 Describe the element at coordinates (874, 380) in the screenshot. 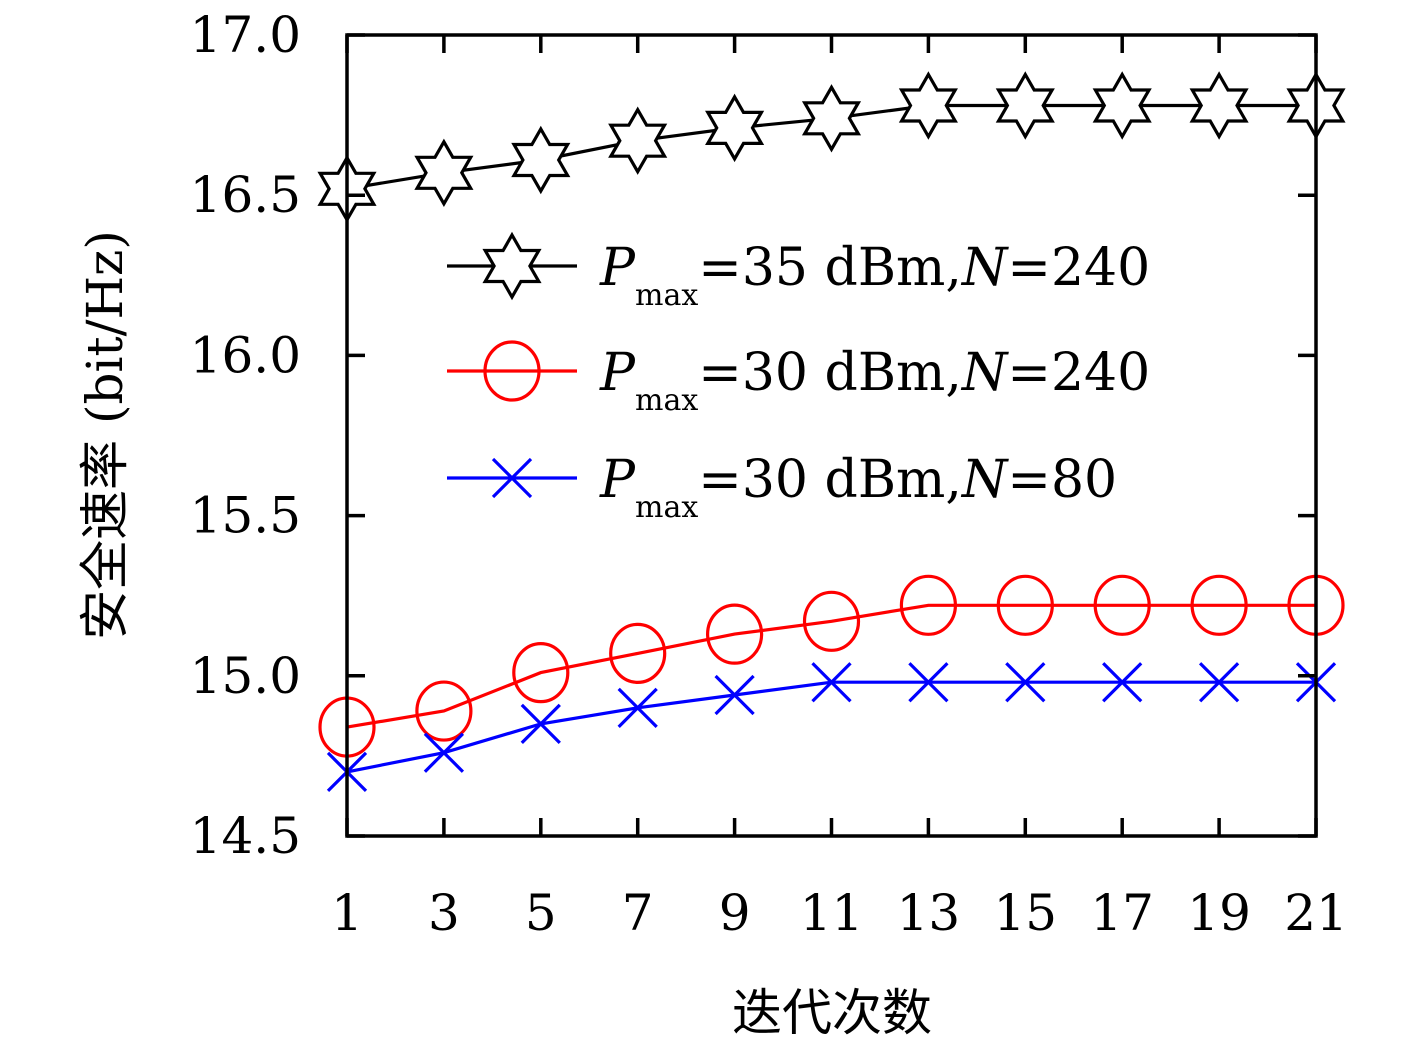

I see `legend-label-2: Pmax=30 dBm,N=240` at that location.